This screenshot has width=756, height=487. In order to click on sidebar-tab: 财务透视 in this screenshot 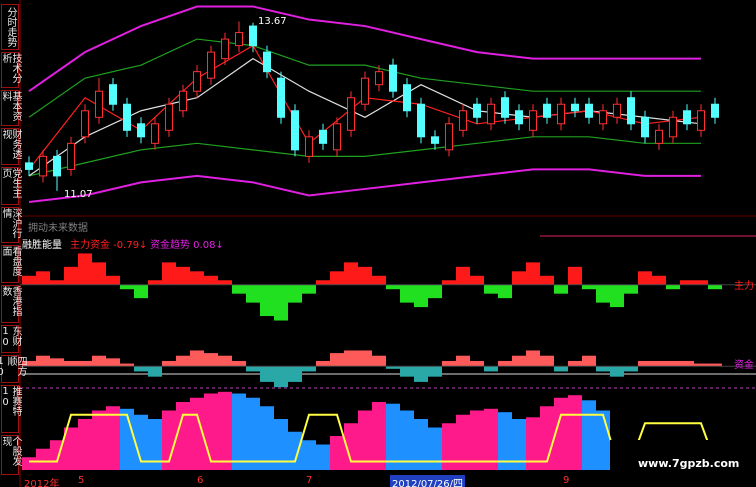, I will do `click(10, 146)`.